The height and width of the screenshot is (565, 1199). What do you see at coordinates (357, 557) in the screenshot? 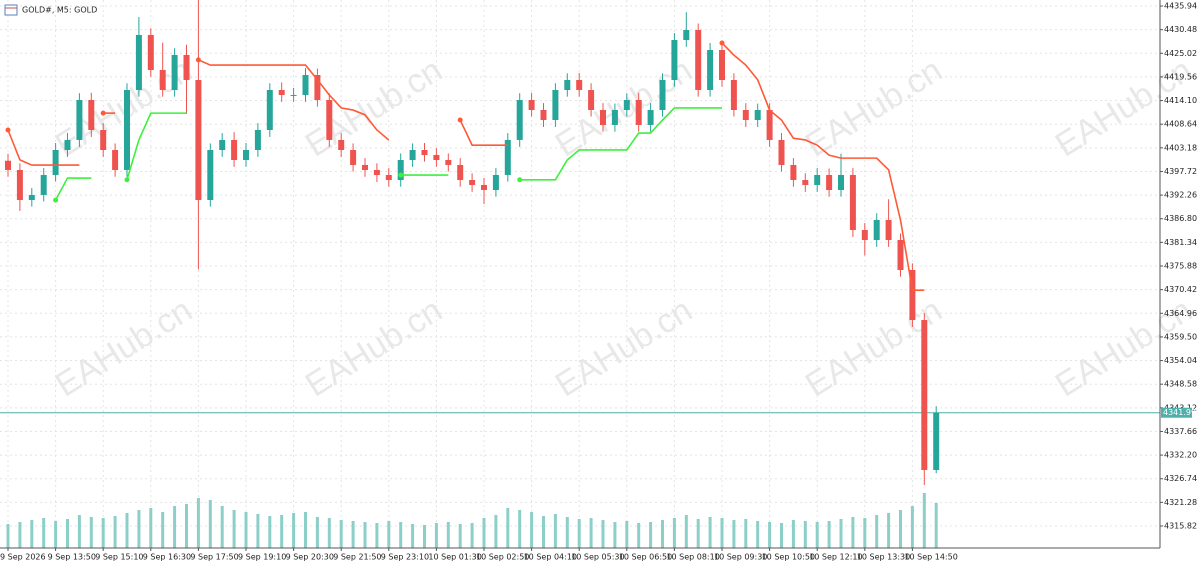
I see `x-tick-label: 9 Sep 21:50` at bounding box center [357, 557].